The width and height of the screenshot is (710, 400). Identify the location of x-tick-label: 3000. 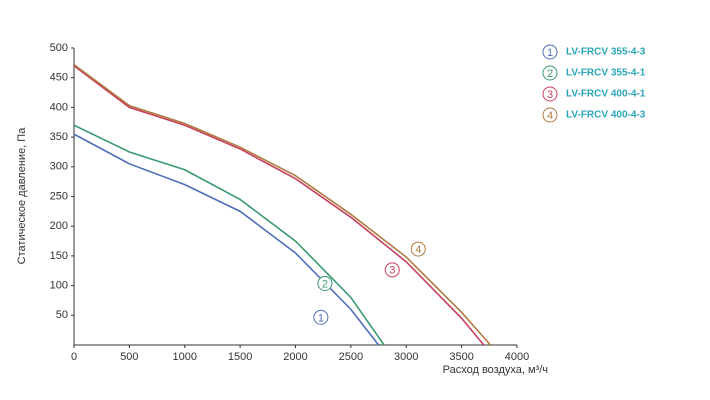
(406, 357).